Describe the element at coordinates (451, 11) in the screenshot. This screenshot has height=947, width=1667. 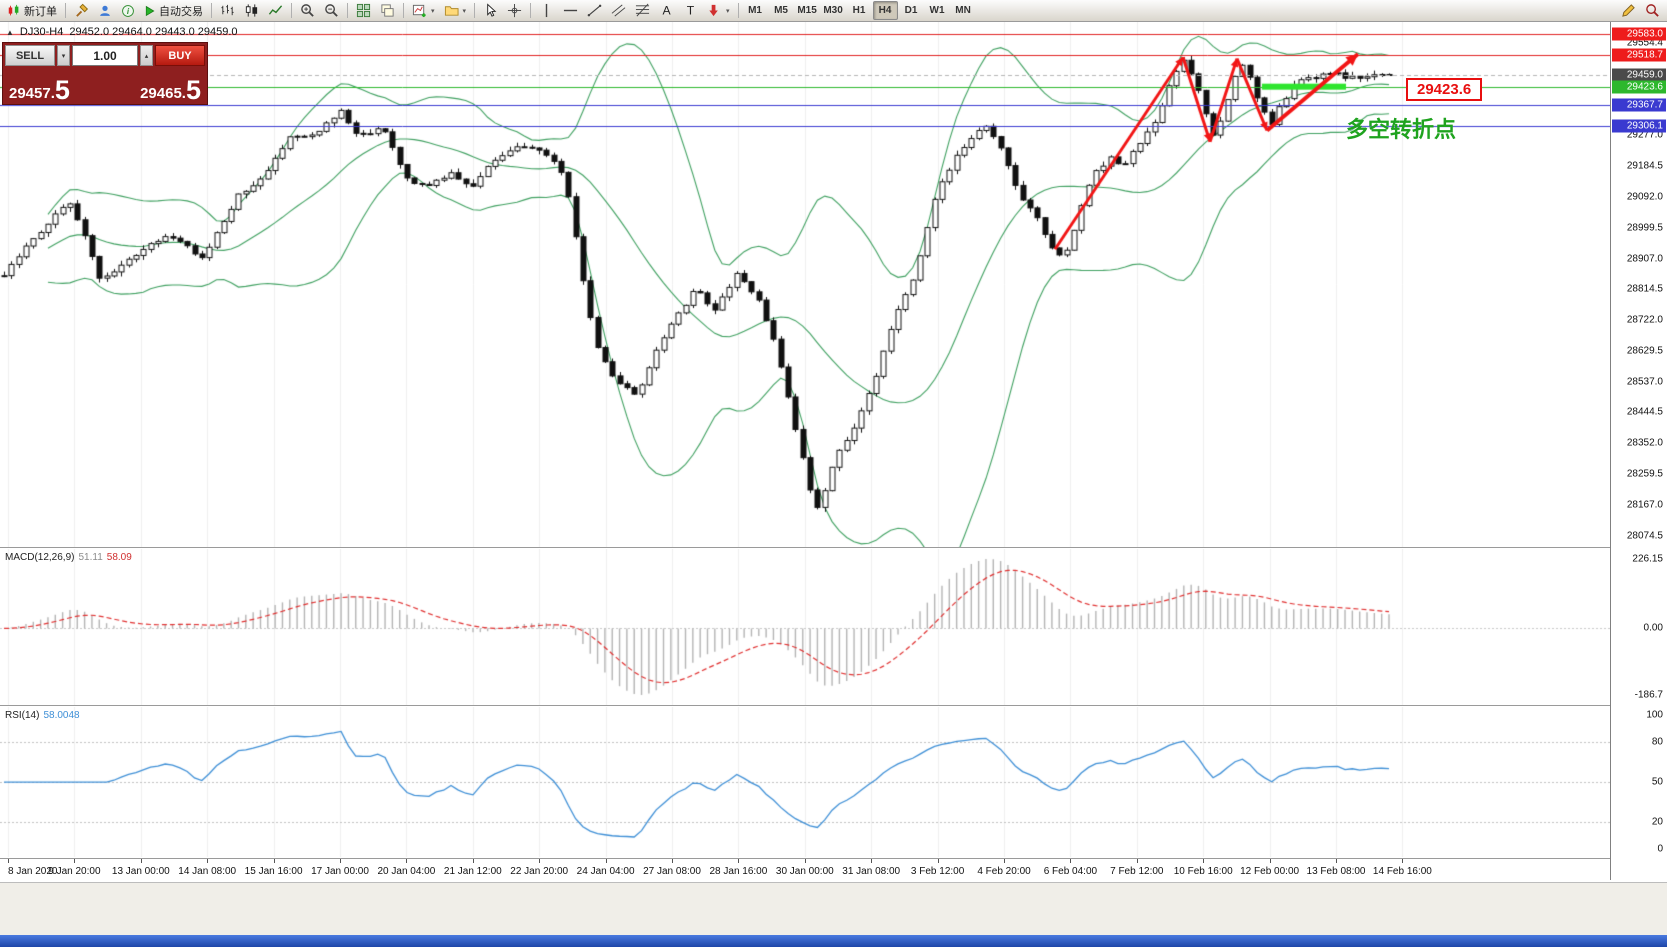
I see `folder-icon` at that location.